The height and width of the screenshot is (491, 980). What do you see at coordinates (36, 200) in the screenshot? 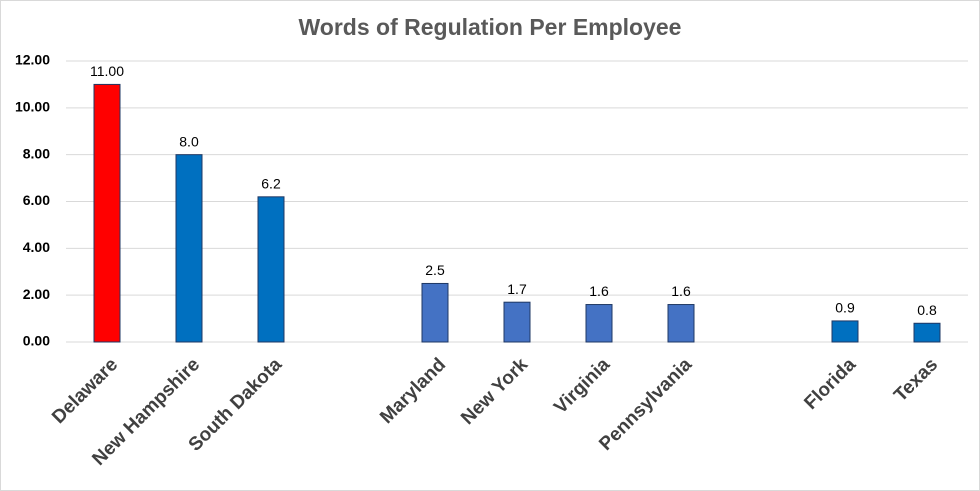
I see `y-tick-label: 6.00` at bounding box center [36, 200].